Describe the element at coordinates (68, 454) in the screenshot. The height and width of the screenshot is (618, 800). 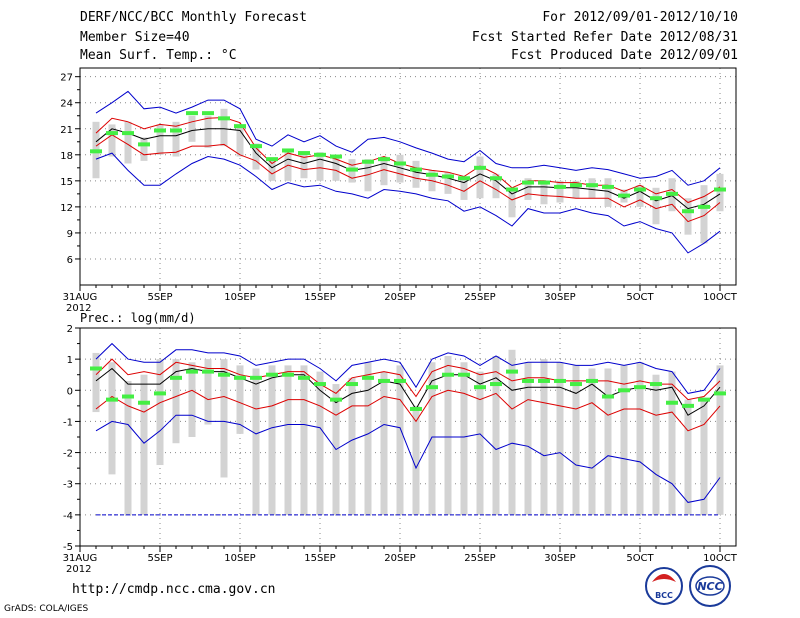
I see `y-tick-label: -2` at that location.